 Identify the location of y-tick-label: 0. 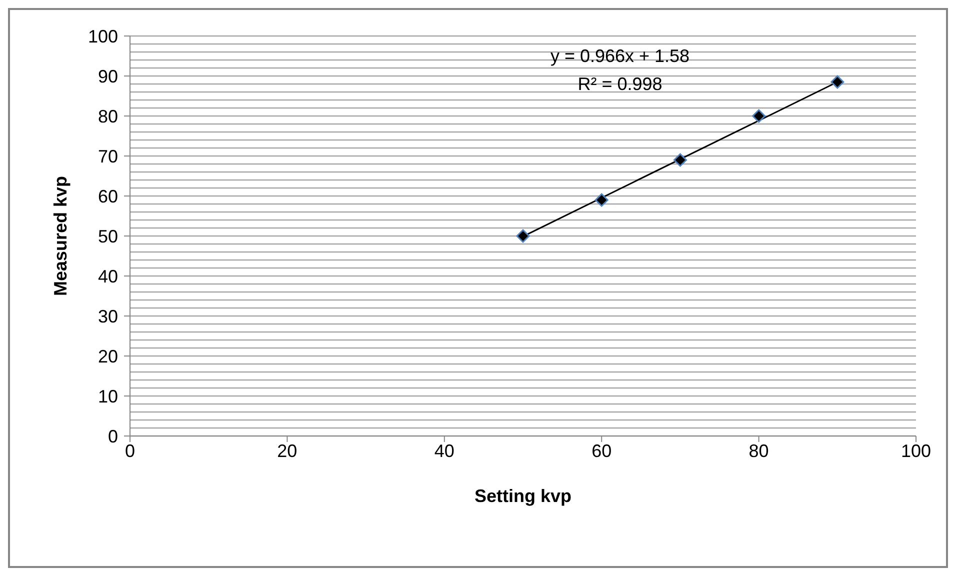
(113, 436).